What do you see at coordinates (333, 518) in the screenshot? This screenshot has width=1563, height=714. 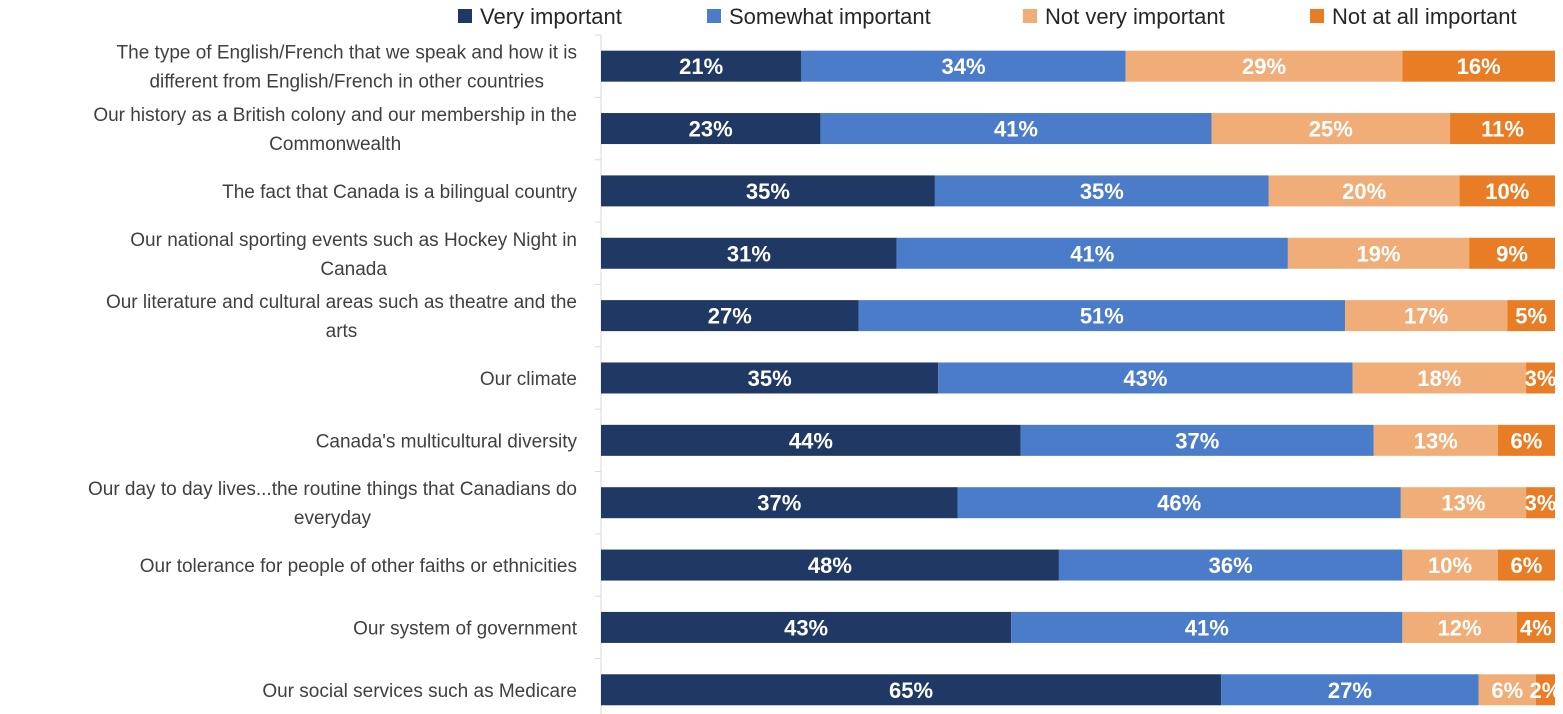 I see `category-label-line: everyday` at bounding box center [333, 518].